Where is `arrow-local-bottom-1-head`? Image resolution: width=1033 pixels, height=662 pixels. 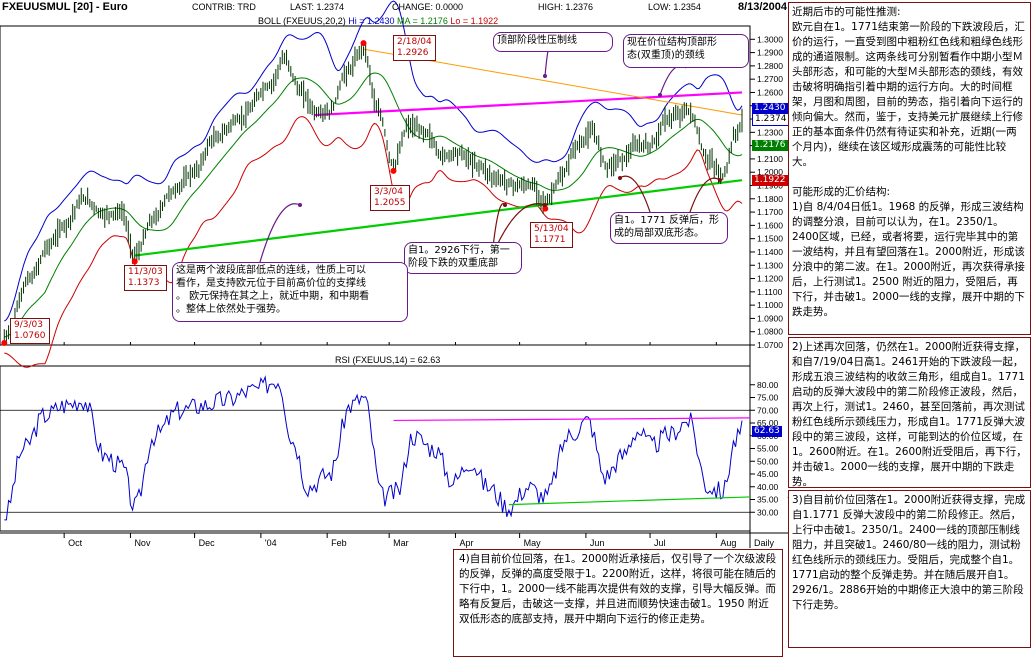 arrow-local-bottom-1-head is located at coordinates (620, 178).